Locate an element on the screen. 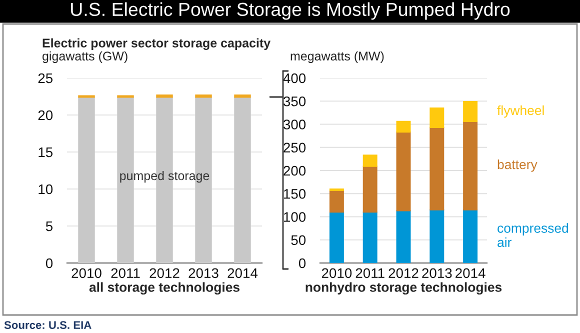 The height and width of the screenshot is (333, 580). y-tick-label: 150 is located at coordinates (295, 193).